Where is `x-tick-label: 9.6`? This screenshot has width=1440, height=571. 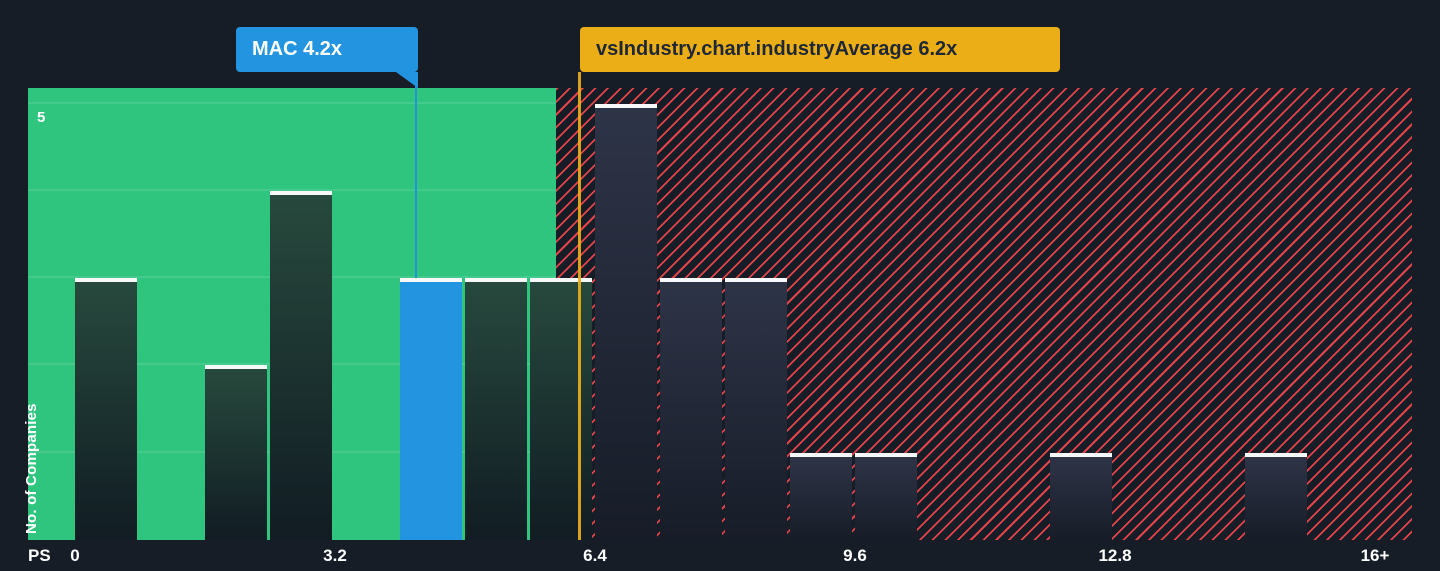 x-tick-label: 9.6 is located at coordinates (855, 555).